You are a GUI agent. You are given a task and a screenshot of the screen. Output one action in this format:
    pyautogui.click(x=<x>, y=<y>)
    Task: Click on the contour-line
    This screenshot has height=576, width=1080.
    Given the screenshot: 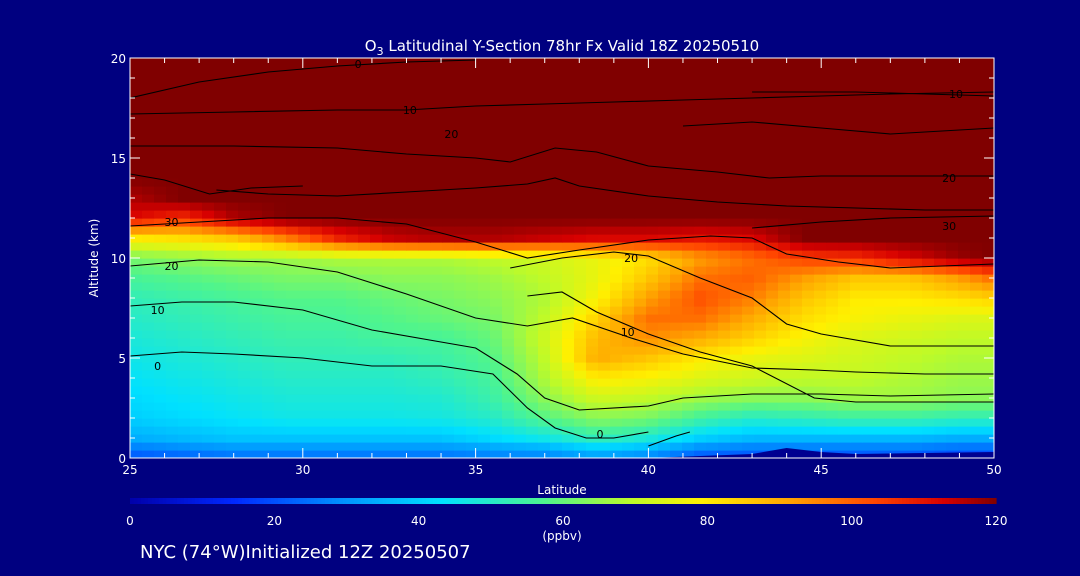 What is the action you would take?
    pyautogui.click(x=760, y=347)
    